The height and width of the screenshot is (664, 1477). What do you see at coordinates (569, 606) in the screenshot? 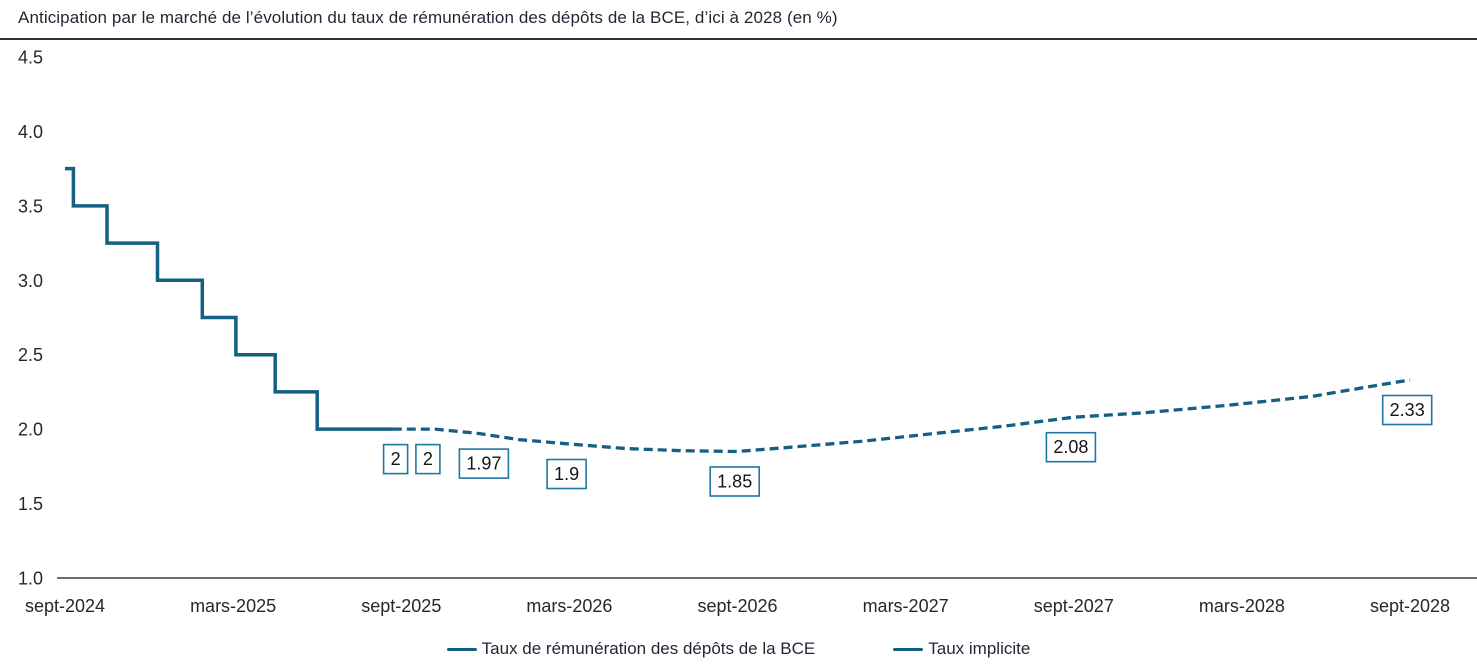
I see `x-axis-tick-label: mars-2026` at bounding box center [569, 606].